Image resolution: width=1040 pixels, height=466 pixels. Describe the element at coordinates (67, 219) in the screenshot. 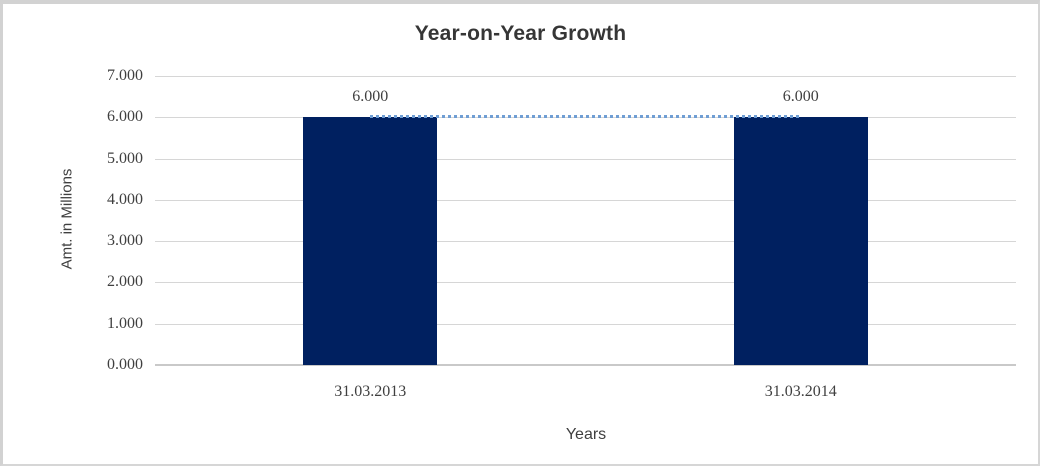

I see `y-axis-title: Amt. in Millions` at that location.